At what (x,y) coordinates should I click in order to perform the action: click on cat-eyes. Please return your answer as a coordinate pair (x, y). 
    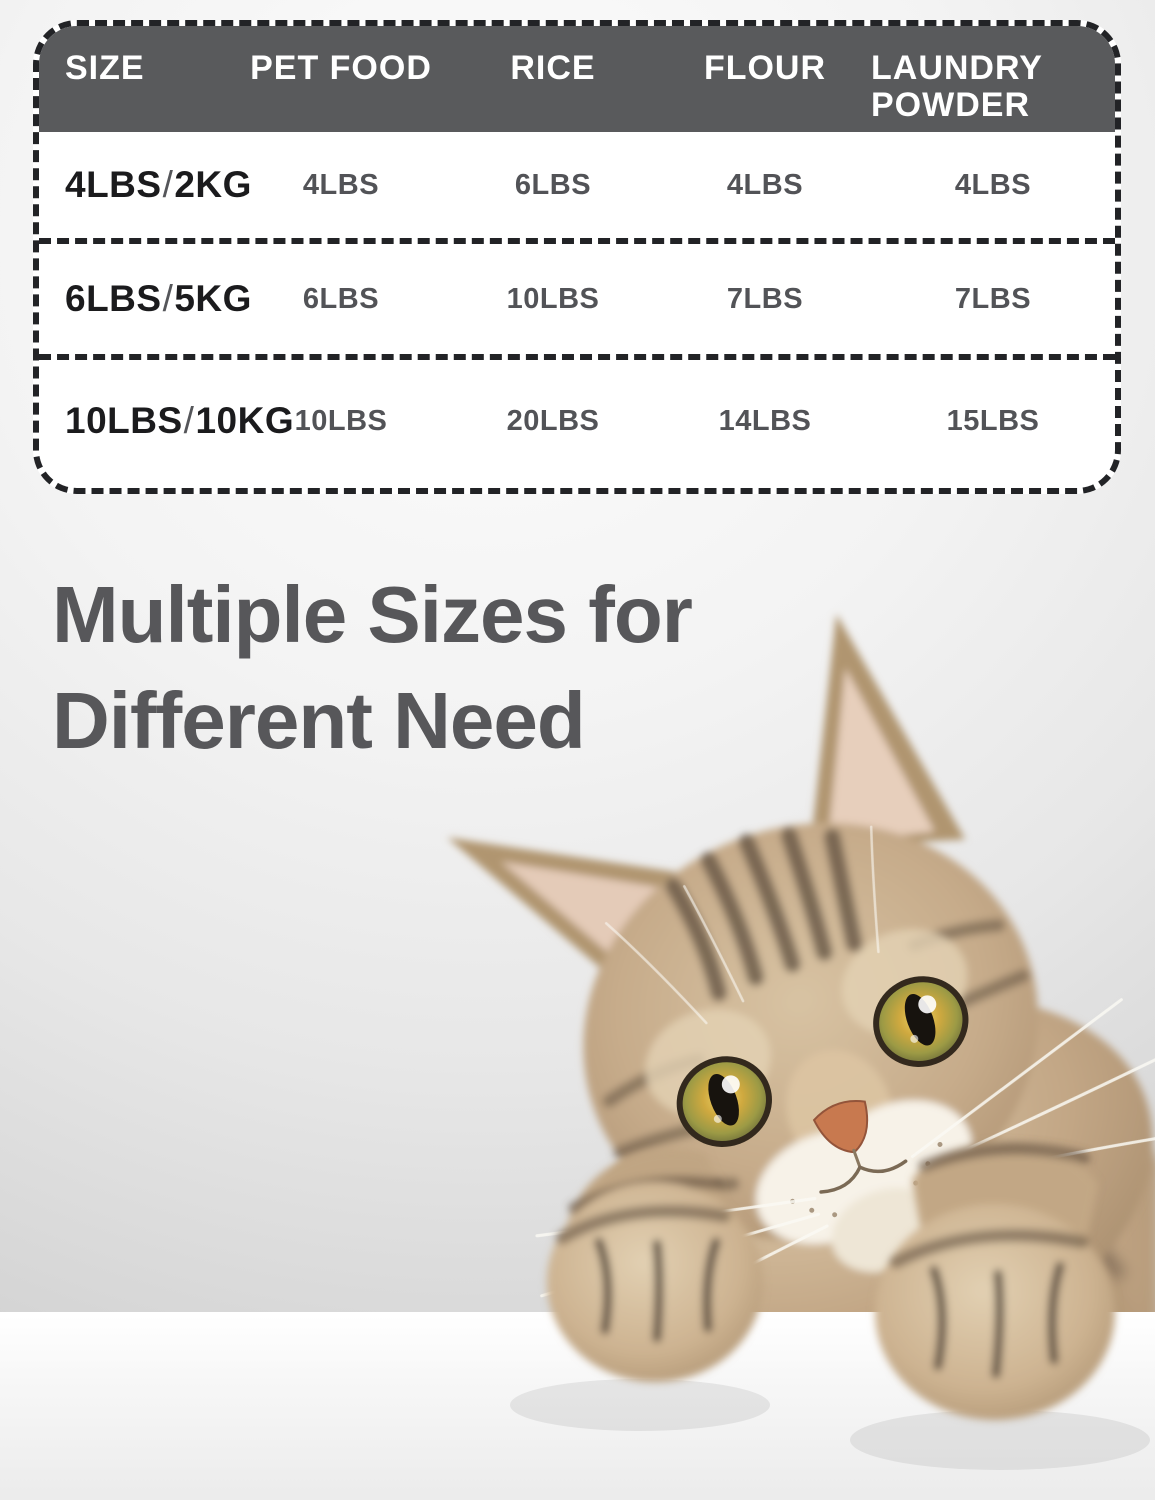
    Looking at the image, I should click on (822, 1061).